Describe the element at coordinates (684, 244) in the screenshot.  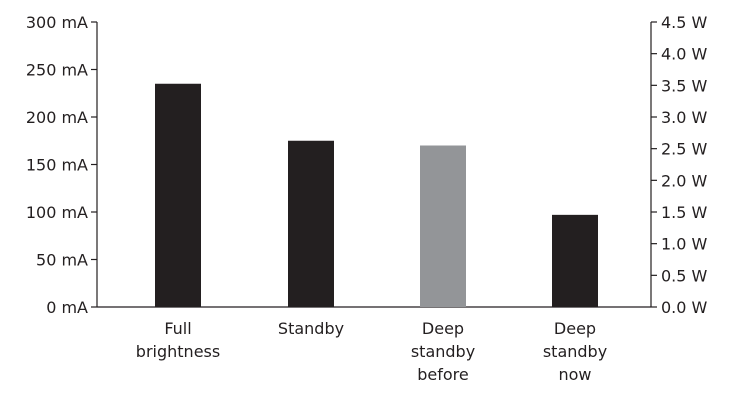
I see `right-axis-tick-label: 1.0 W` at that location.